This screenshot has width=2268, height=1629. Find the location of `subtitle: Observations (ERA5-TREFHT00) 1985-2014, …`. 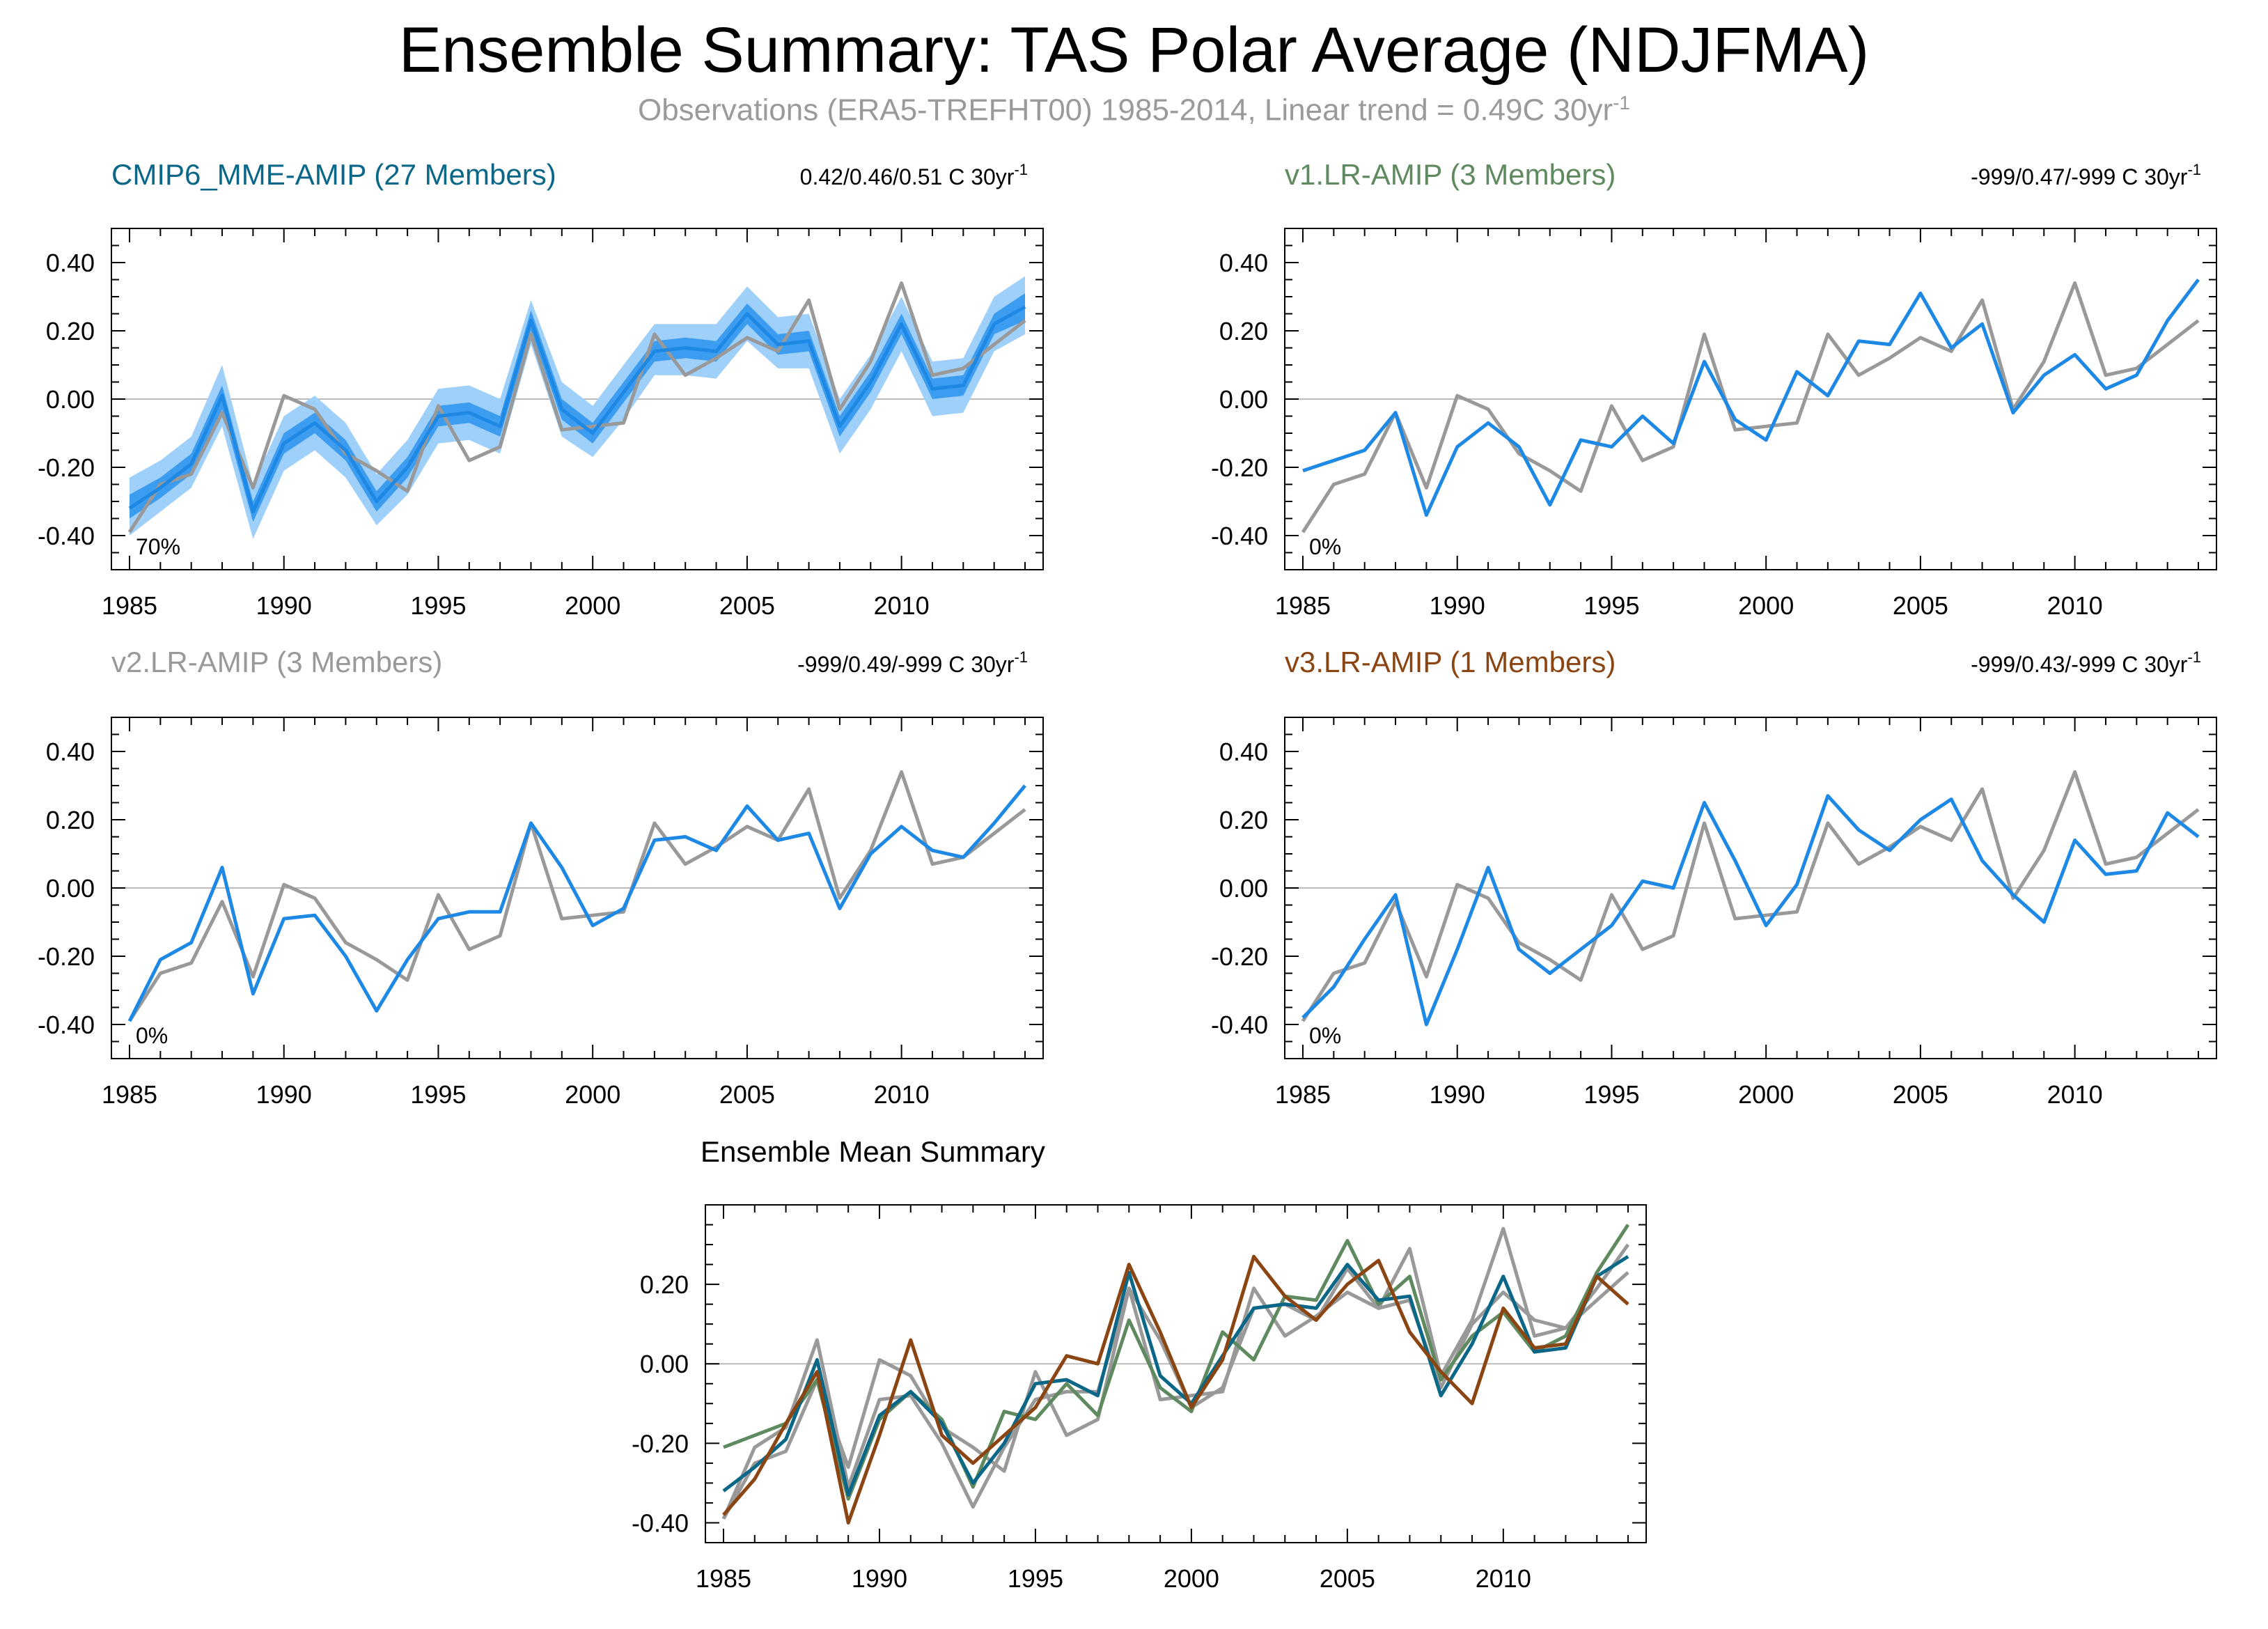

subtitle: Observations (ERA5-TREFHT00) 1985-2014, … is located at coordinates (1134, 110).